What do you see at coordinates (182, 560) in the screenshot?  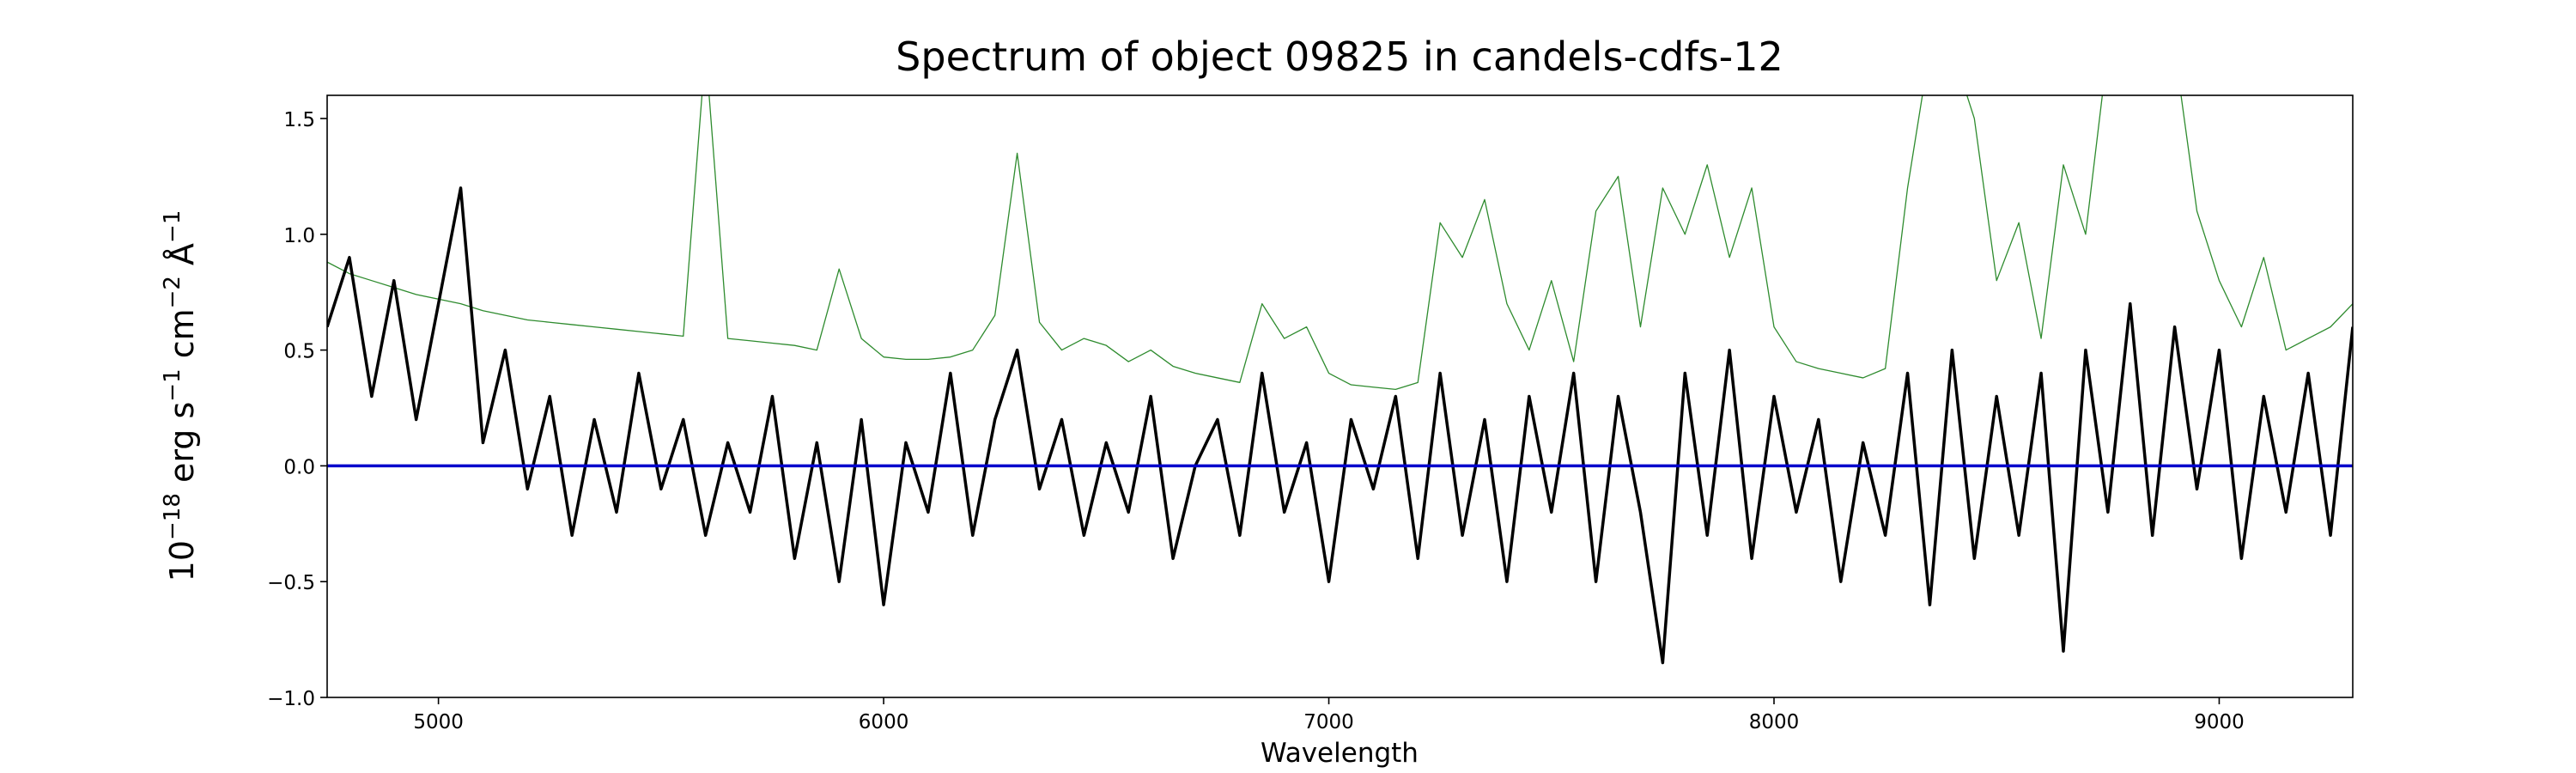 I see `y-axis-label-part: 10` at bounding box center [182, 560].